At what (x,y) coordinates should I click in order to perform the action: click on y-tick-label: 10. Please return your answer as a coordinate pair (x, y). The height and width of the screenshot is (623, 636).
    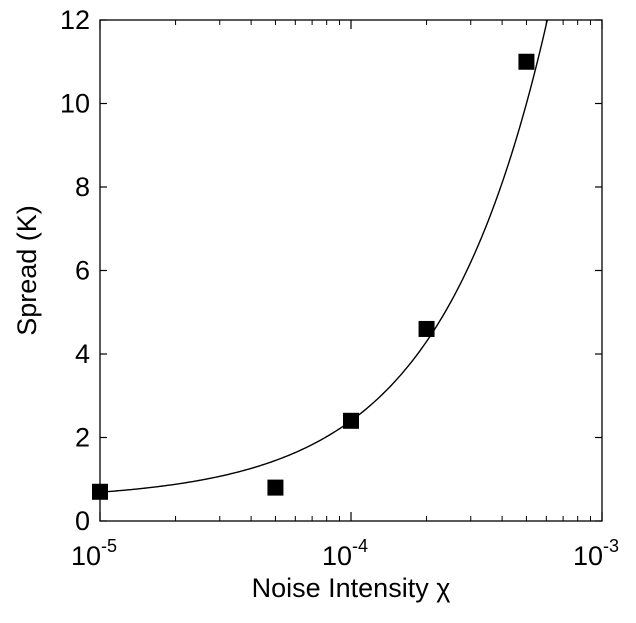
    Looking at the image, I should click on (75, 104).